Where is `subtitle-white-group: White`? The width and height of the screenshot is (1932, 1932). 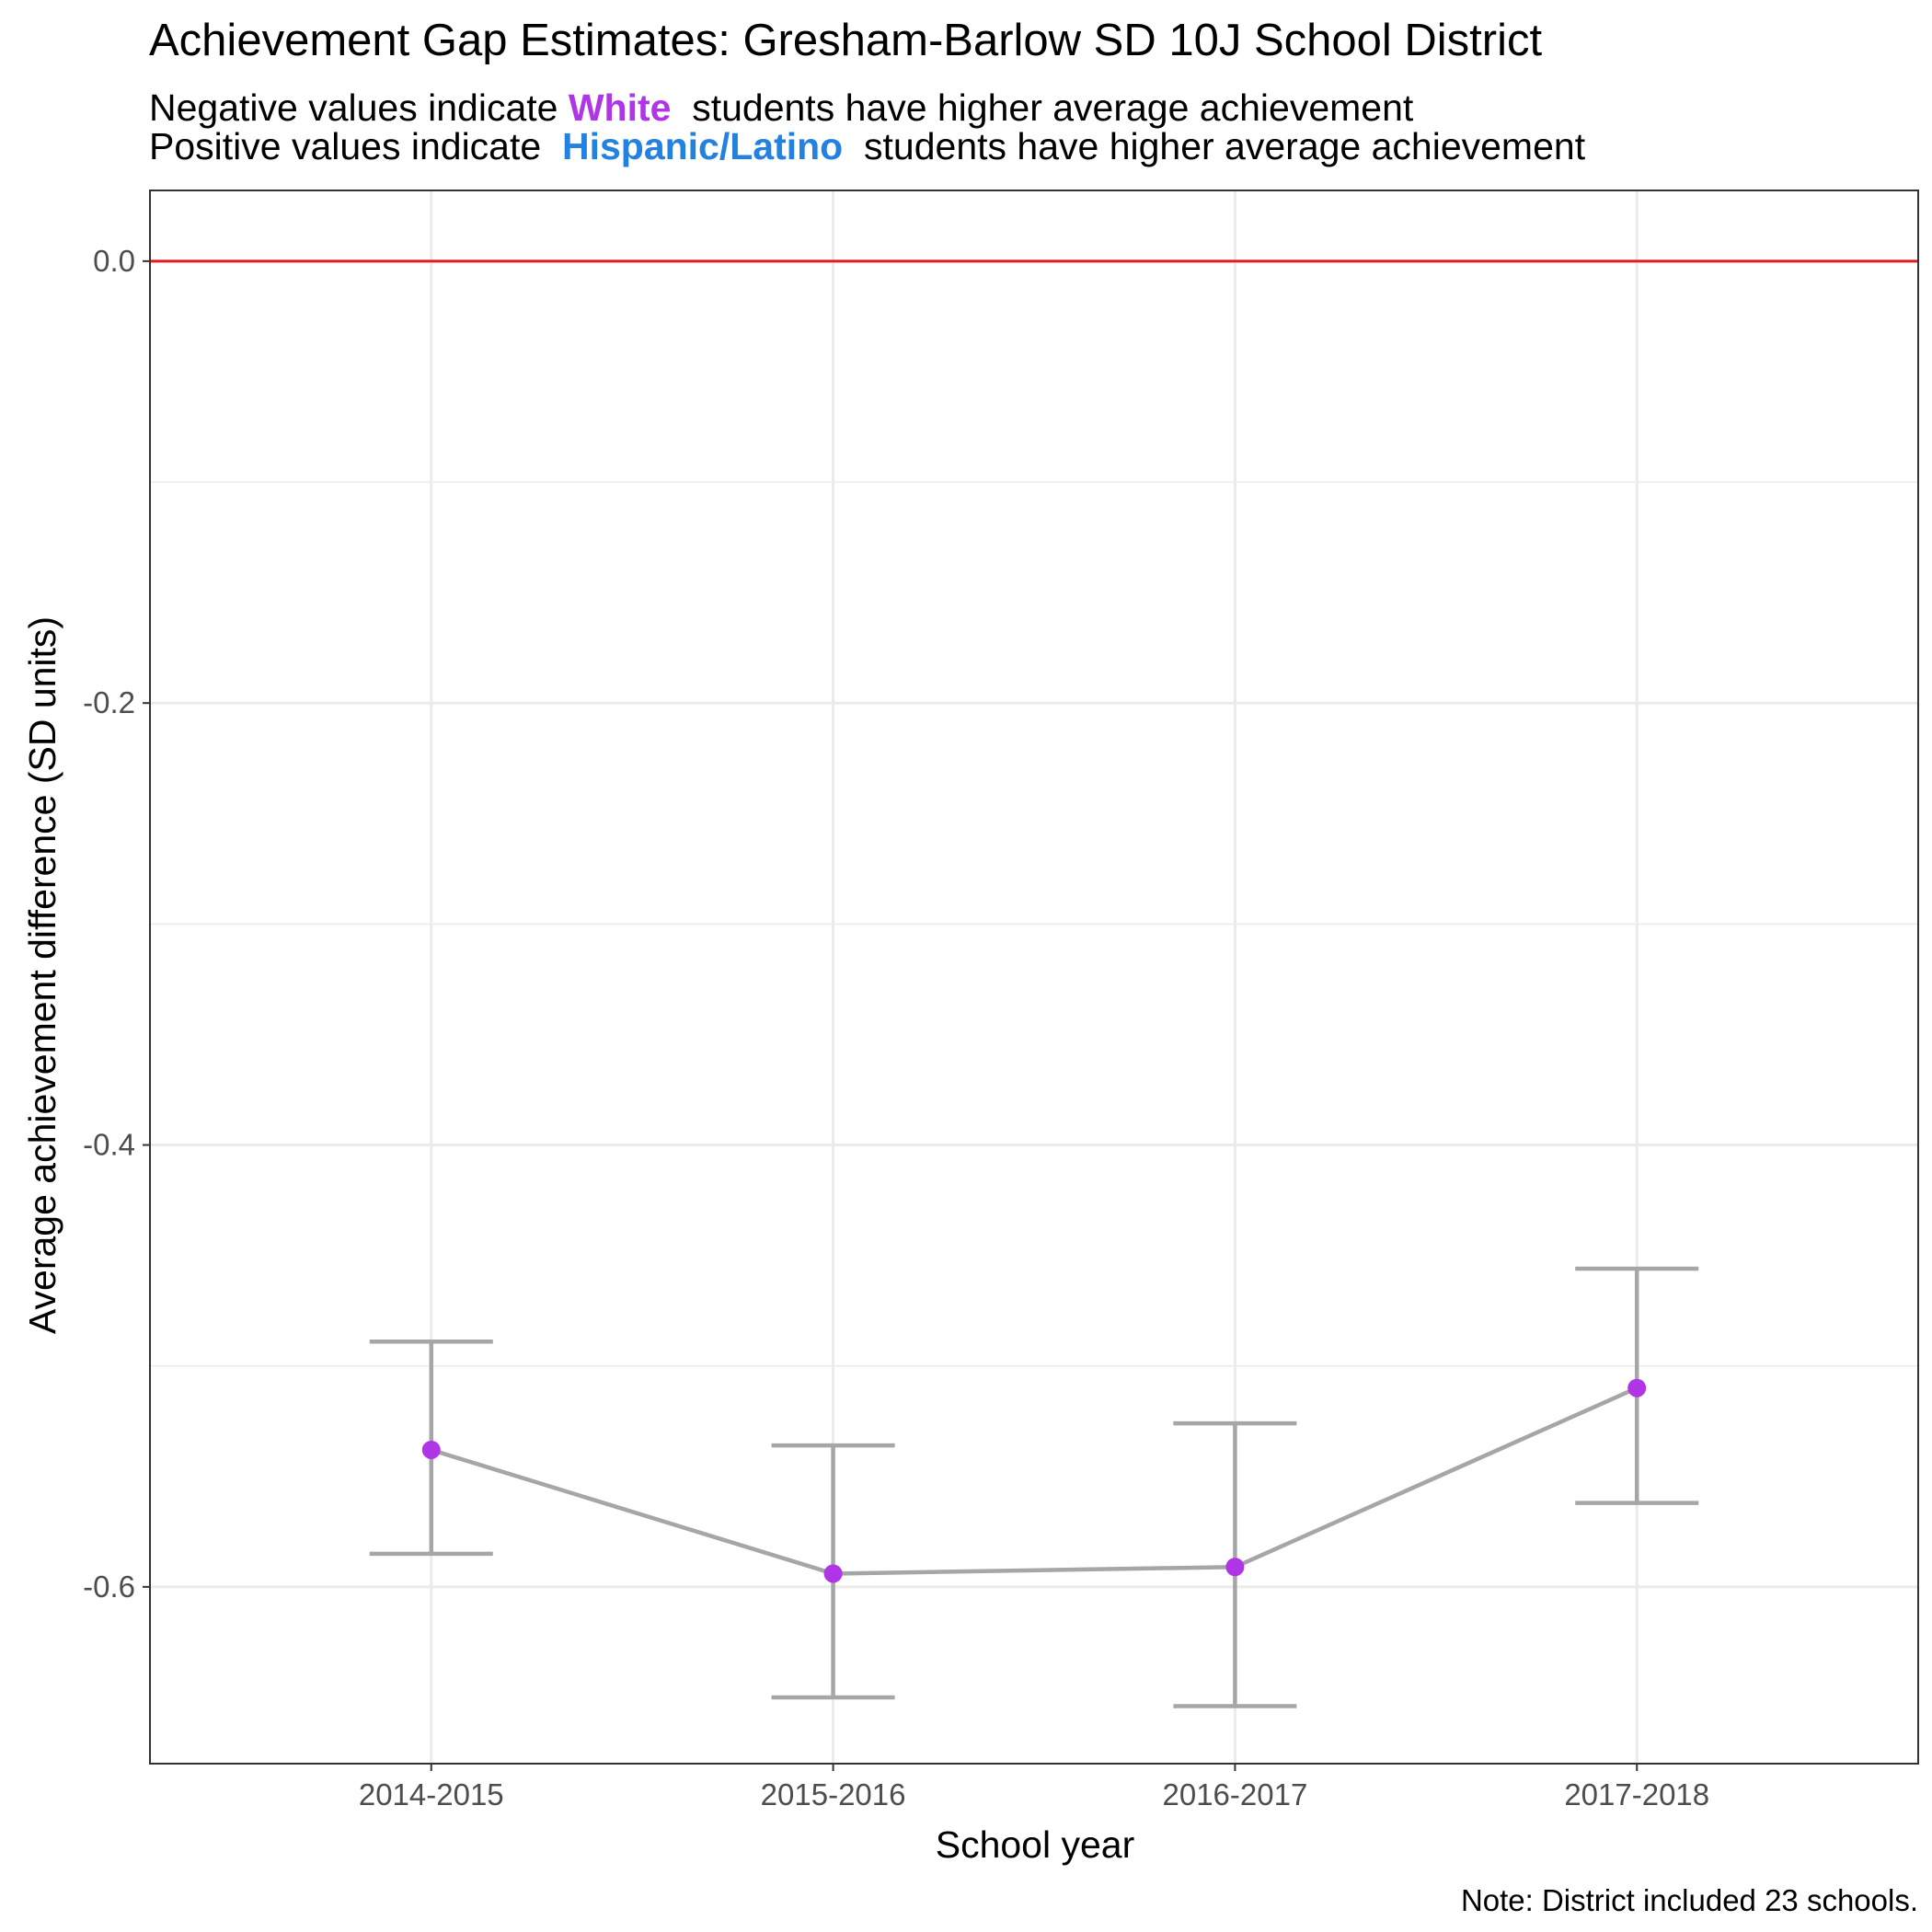 subtitle-white-group: White is located at coordinates (620, 107).